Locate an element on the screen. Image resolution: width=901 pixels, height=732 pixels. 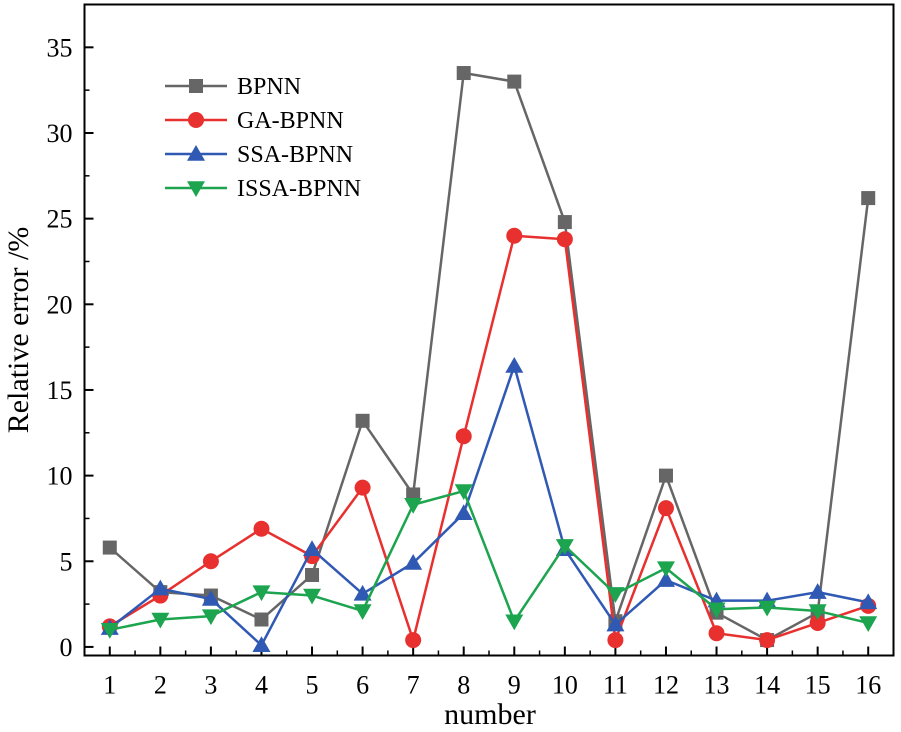
y-tick-label: 30 is located at coordinates (60, 133).